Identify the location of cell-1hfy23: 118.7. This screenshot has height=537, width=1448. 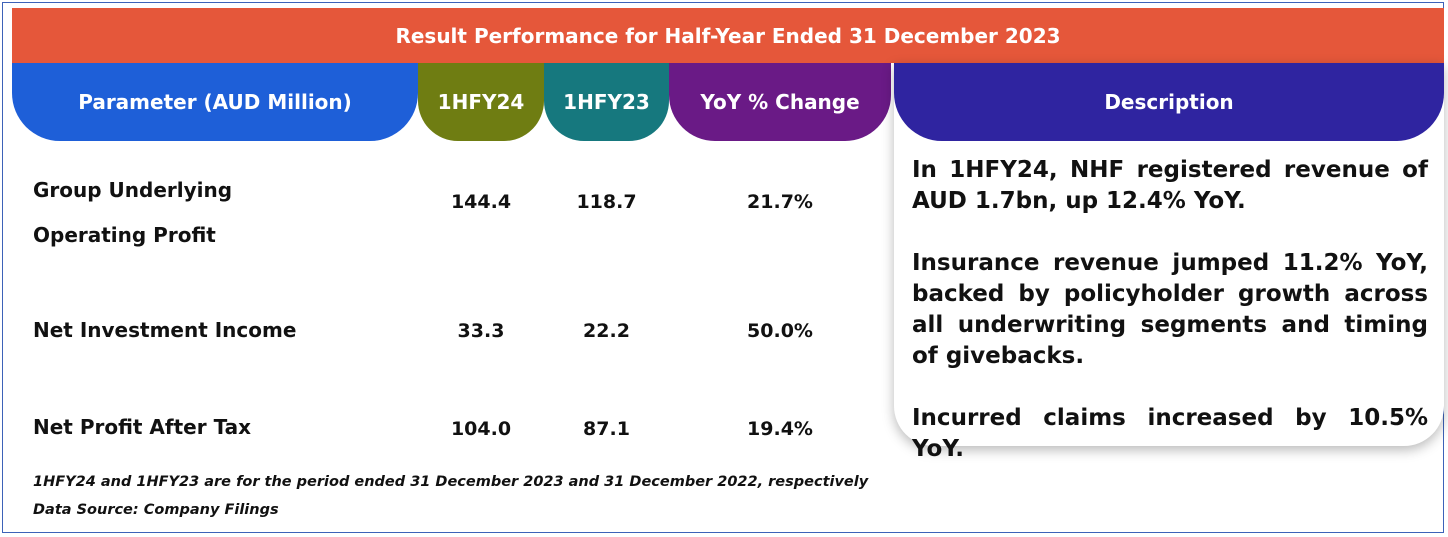
(606, 202).